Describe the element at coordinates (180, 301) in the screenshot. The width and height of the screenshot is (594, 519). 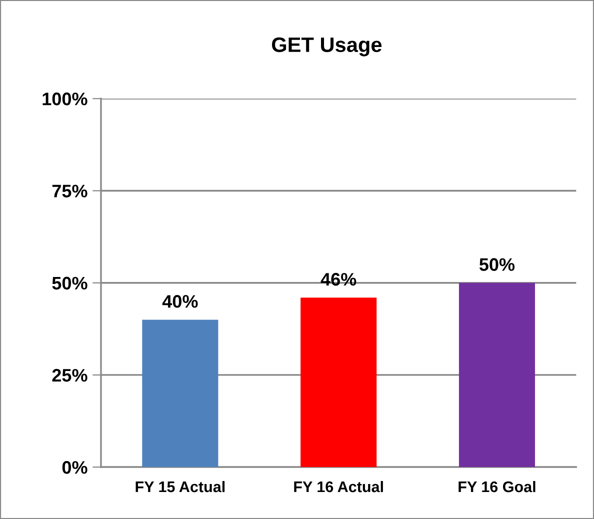
I see `data-label: 40%` at that location.